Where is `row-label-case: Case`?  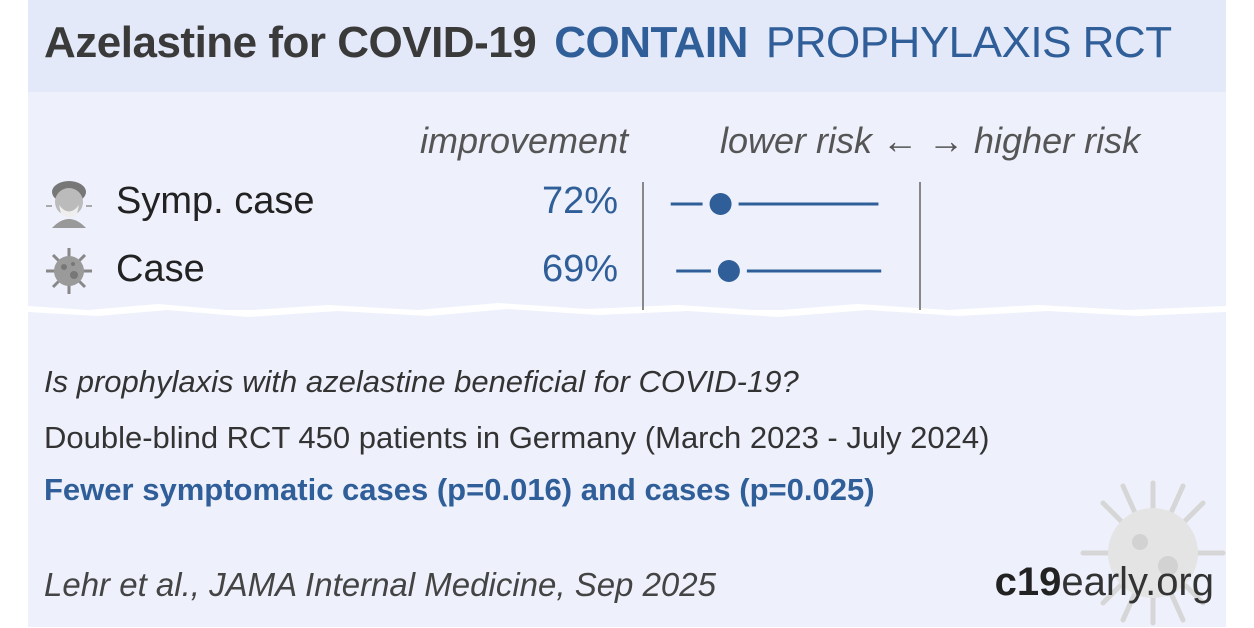
row-label-case: Case is located at coordinates (160, 269).